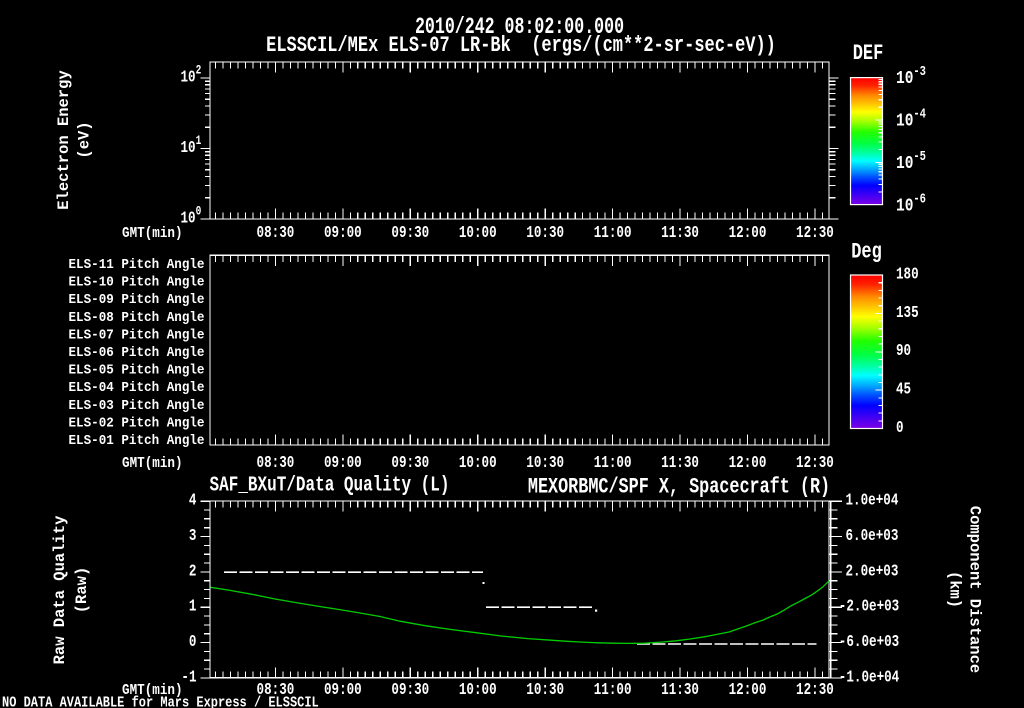 The width and height of the screenshot is (1024, 708). I want to click on svg-text: 45, so click(903, 390).